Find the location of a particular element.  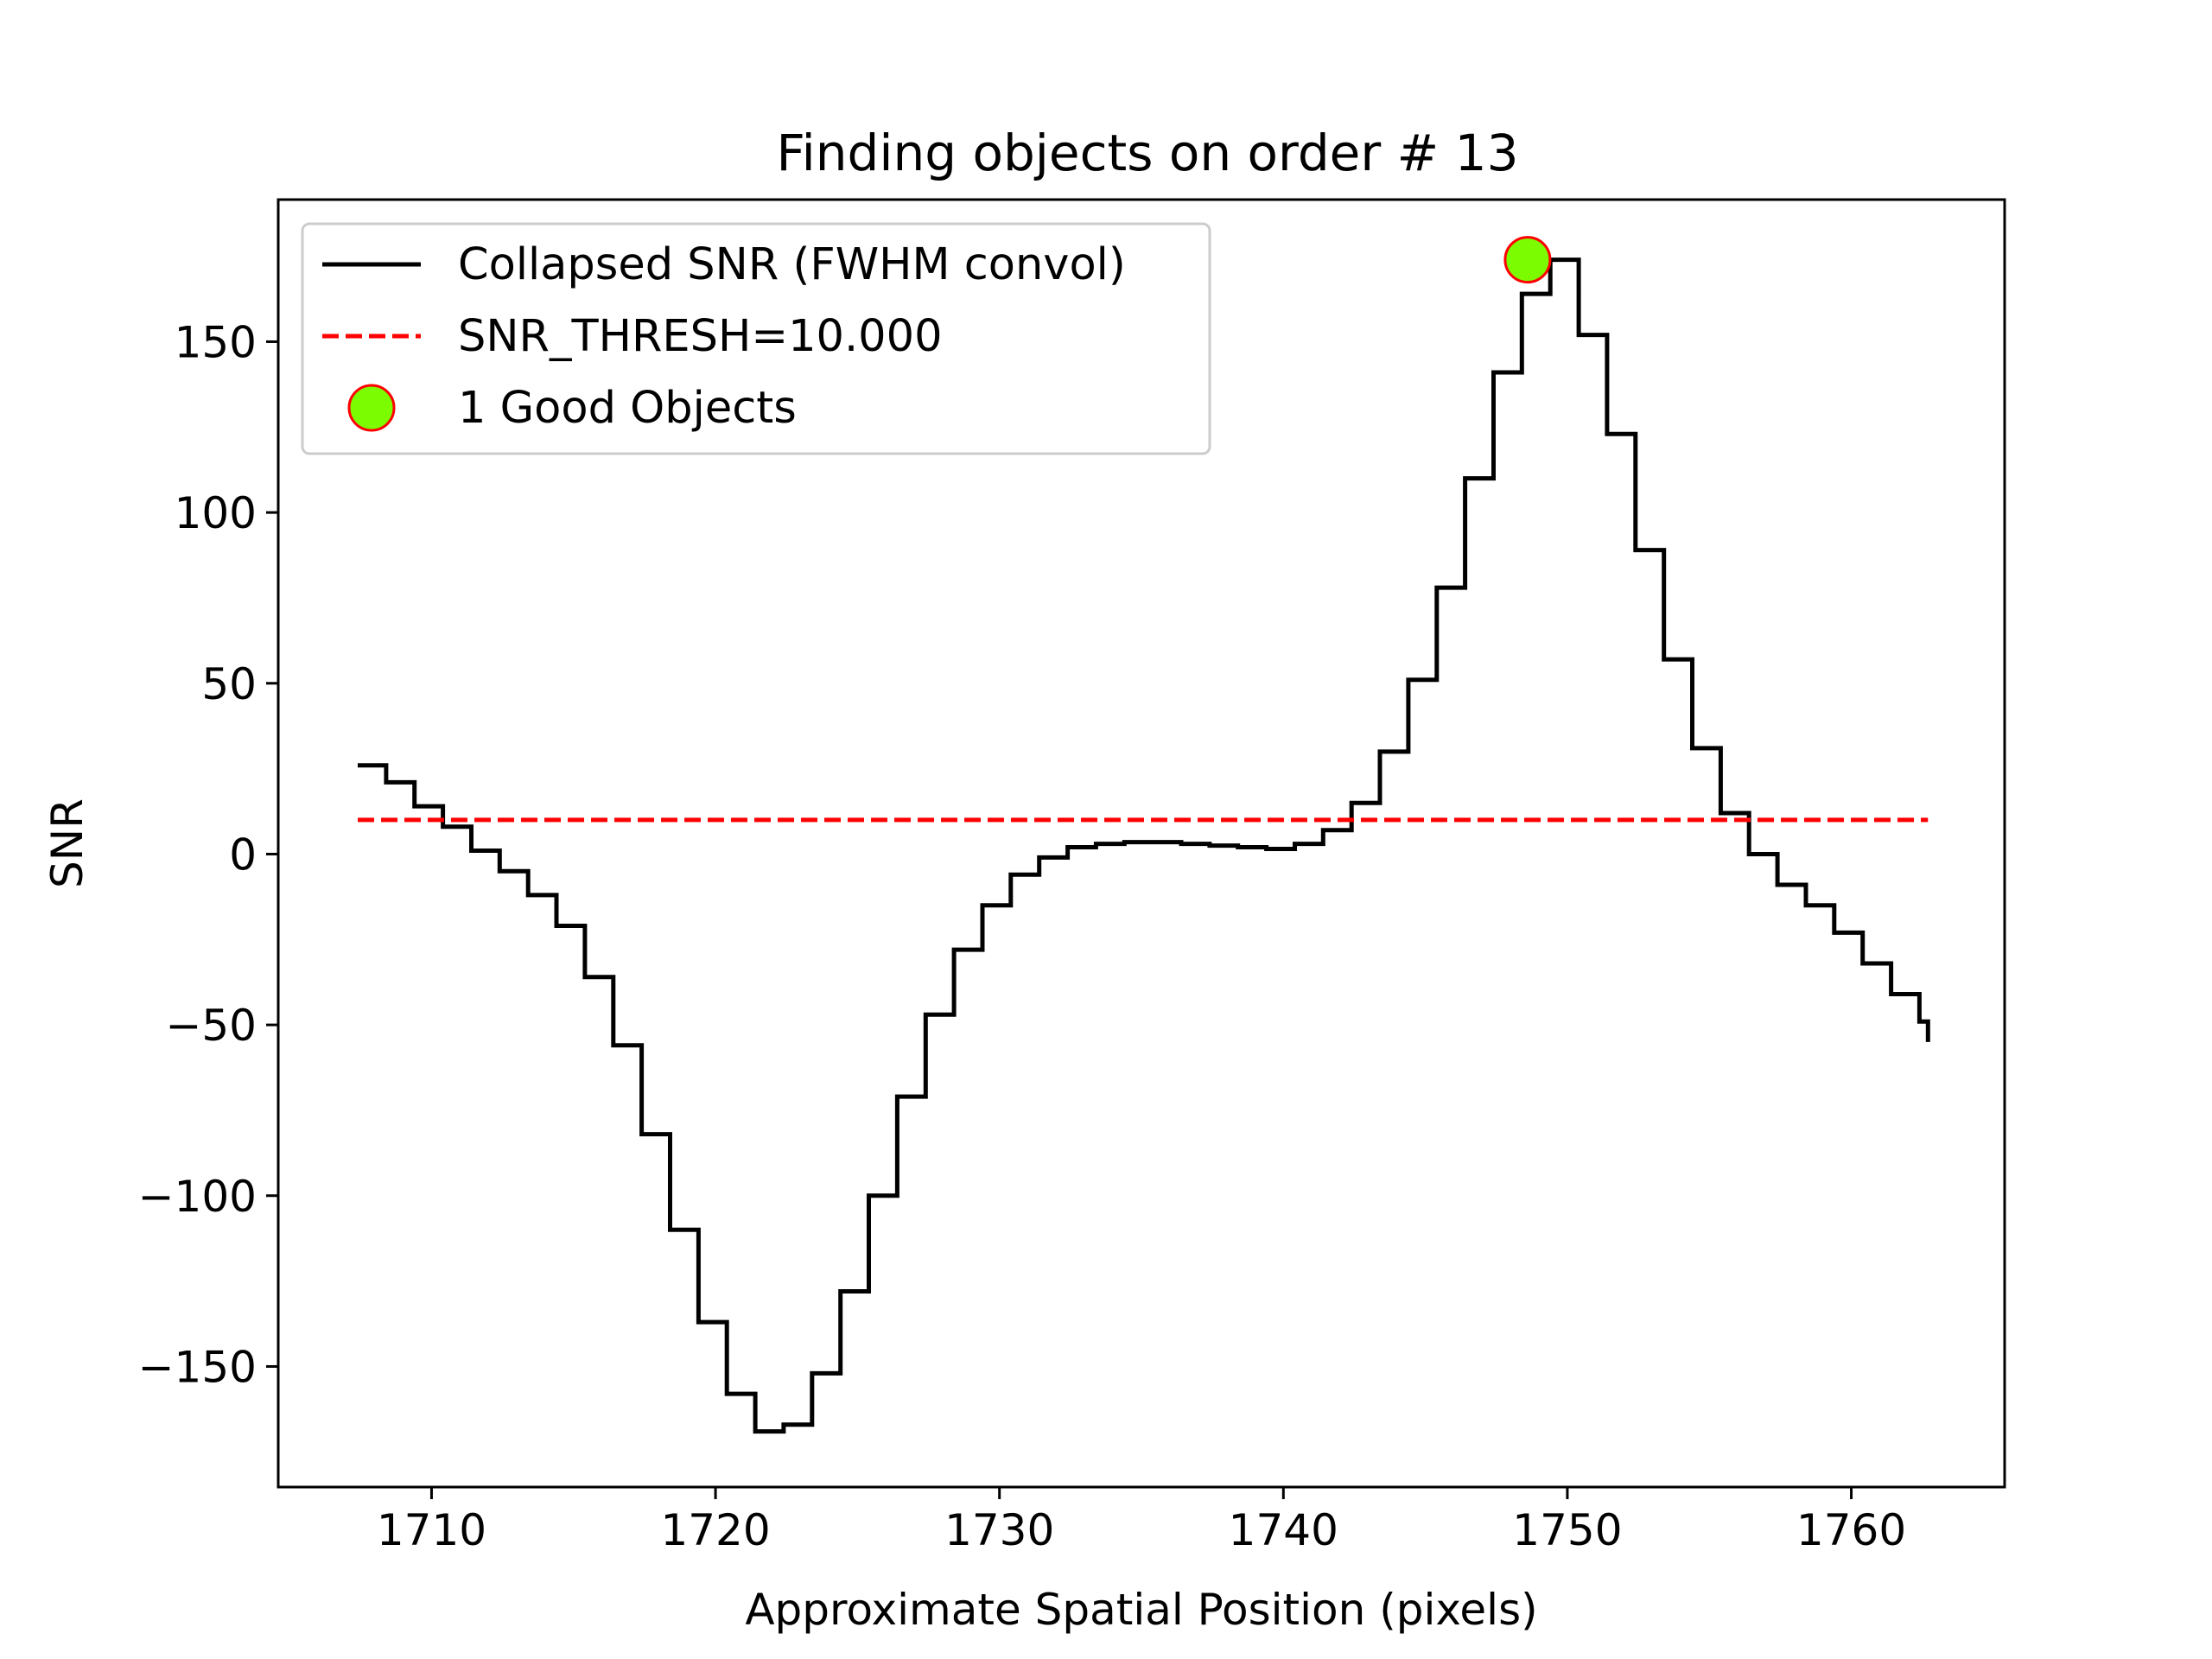

y-tick-label: 150 is located at coordinates (216, 342).